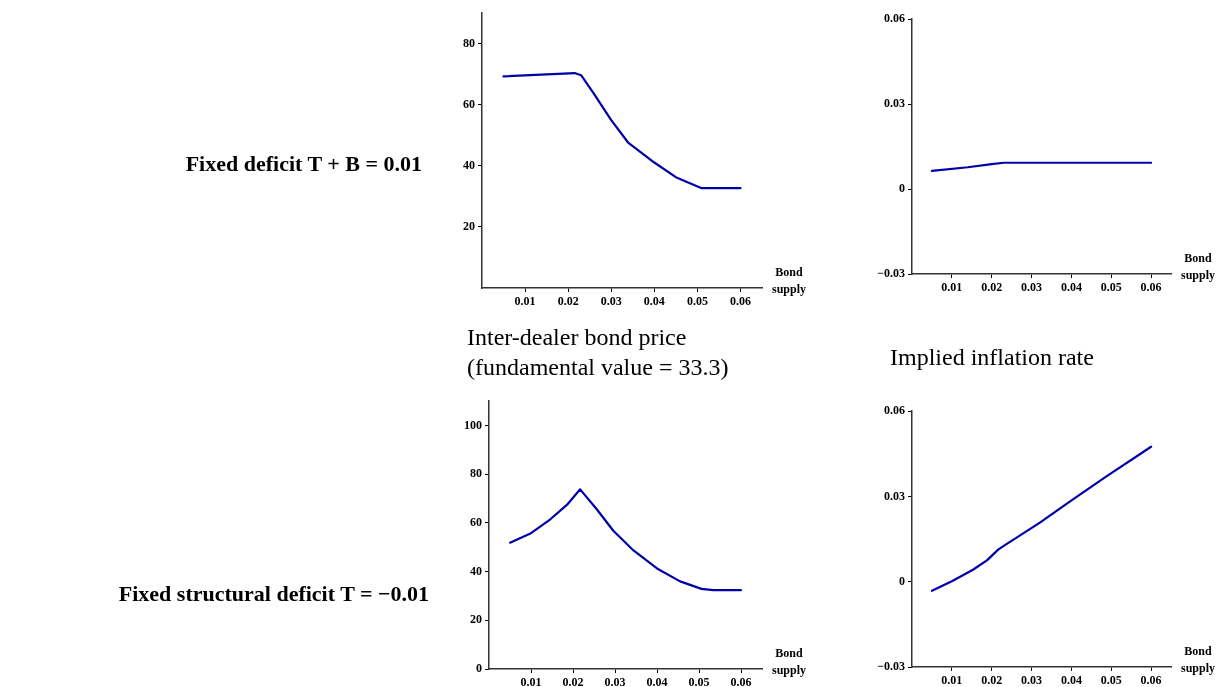  What do you see at coordinates (992, 357) in the screenshot?
I see `chart-title: Implied inflation rate` at bounding box center [992, 357].